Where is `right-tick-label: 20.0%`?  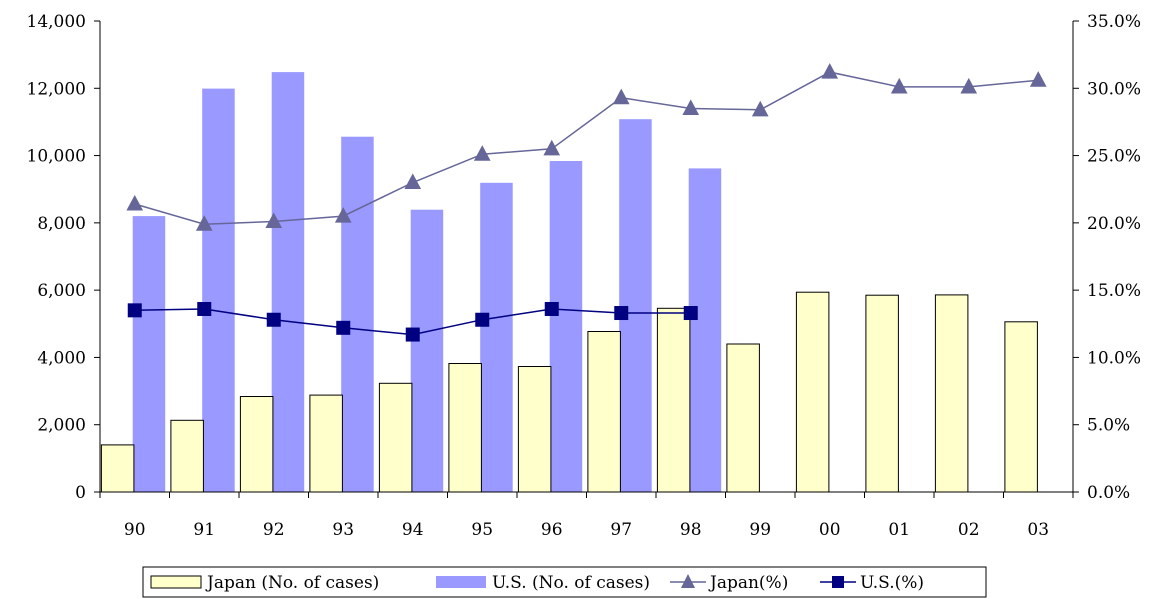 right-tick-label: 20.0% is located at coordinates (1114, 224).